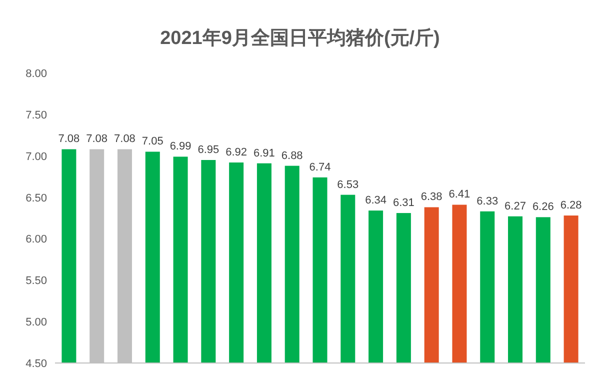 This screenshot has width=600, height=377. Describe the element at coordinates (431, 197) in the screenshot. I see `data-label: 6.38` at that location.